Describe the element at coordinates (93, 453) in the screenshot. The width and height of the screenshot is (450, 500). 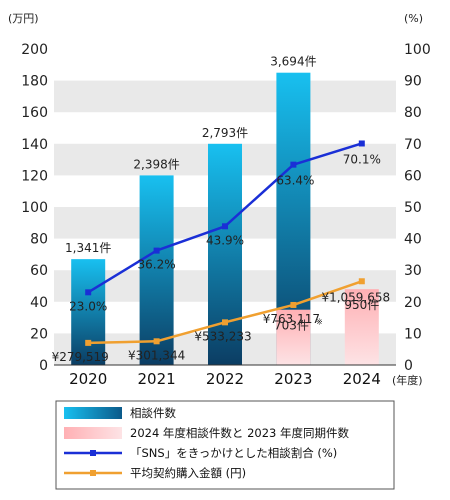
I see `legend-marker-sns-ratio` at that location.